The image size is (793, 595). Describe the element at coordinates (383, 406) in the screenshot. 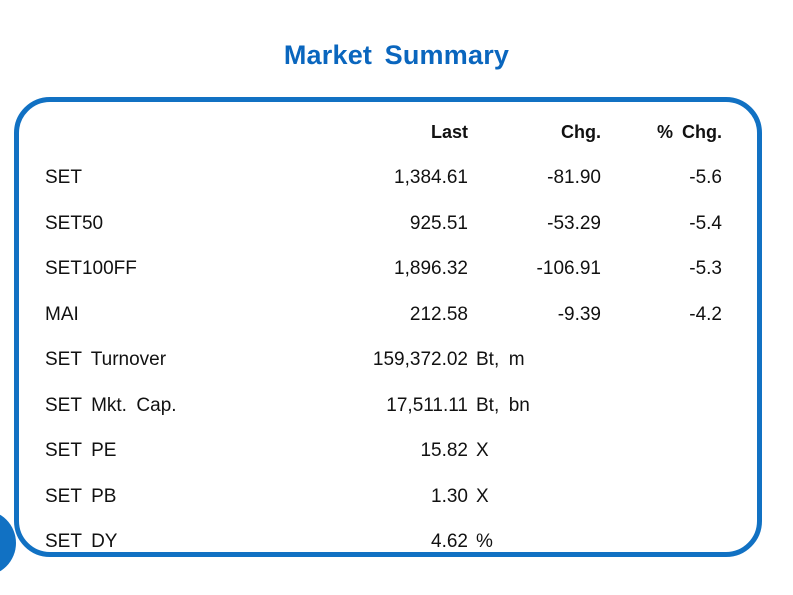

I see `table-row: SET Mkt. Cap. 17,511.11 Bt, bn` at that location.